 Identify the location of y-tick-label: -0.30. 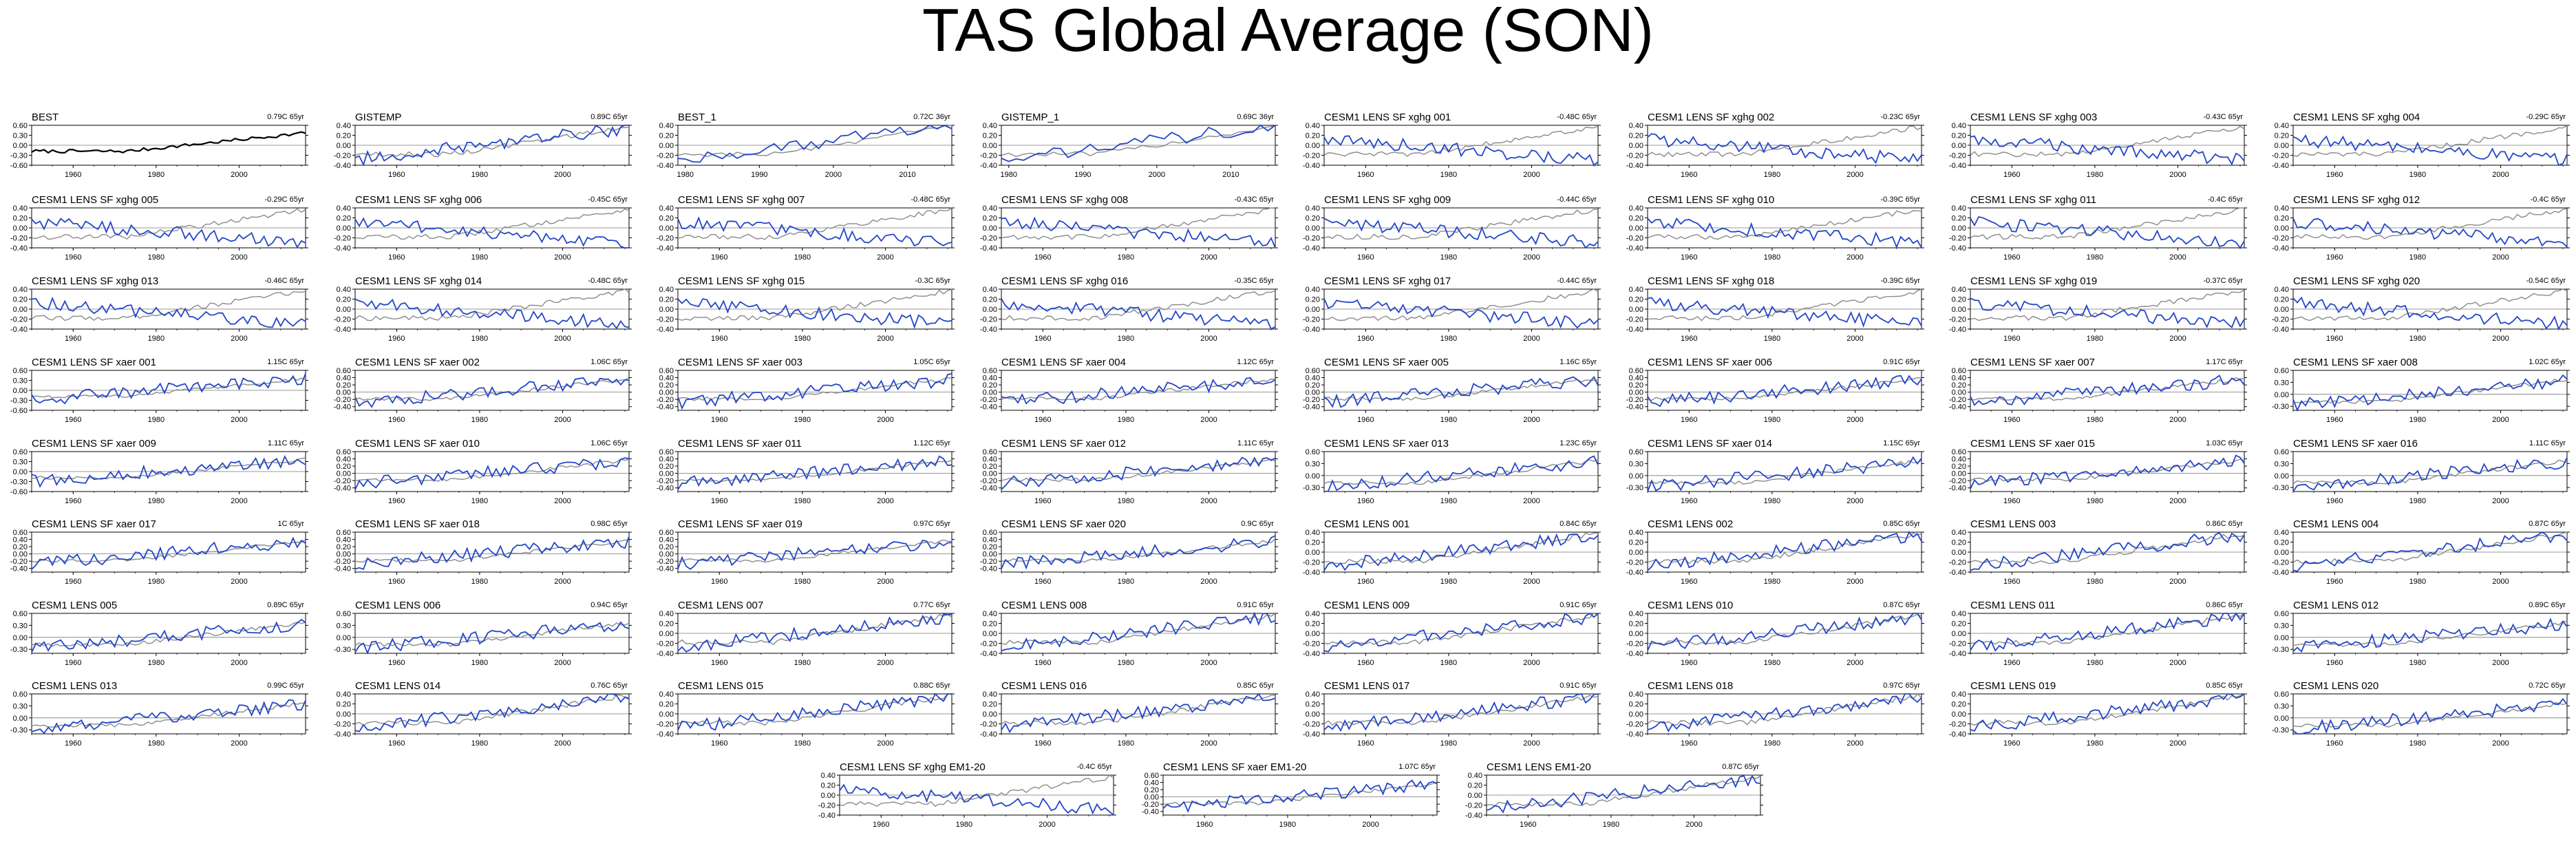
(19, 156).